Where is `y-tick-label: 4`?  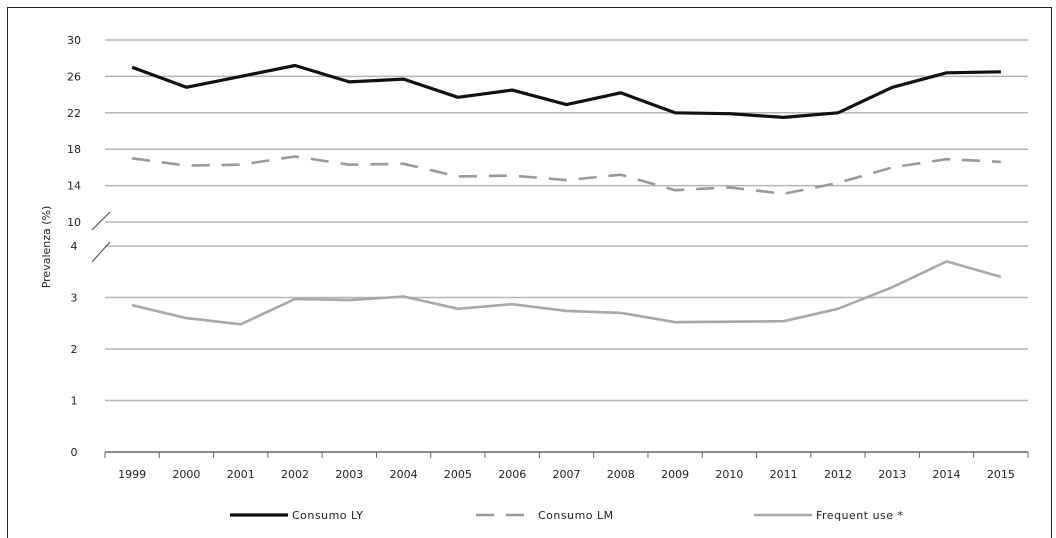
y-tick-label: 4 is located at coordinates (74, 246).